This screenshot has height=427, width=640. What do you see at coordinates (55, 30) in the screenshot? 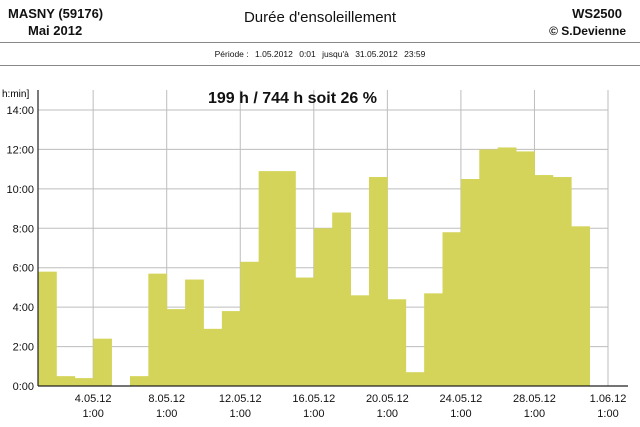
I see `report-month: Mai 2012` at bounding box center [55, 30].